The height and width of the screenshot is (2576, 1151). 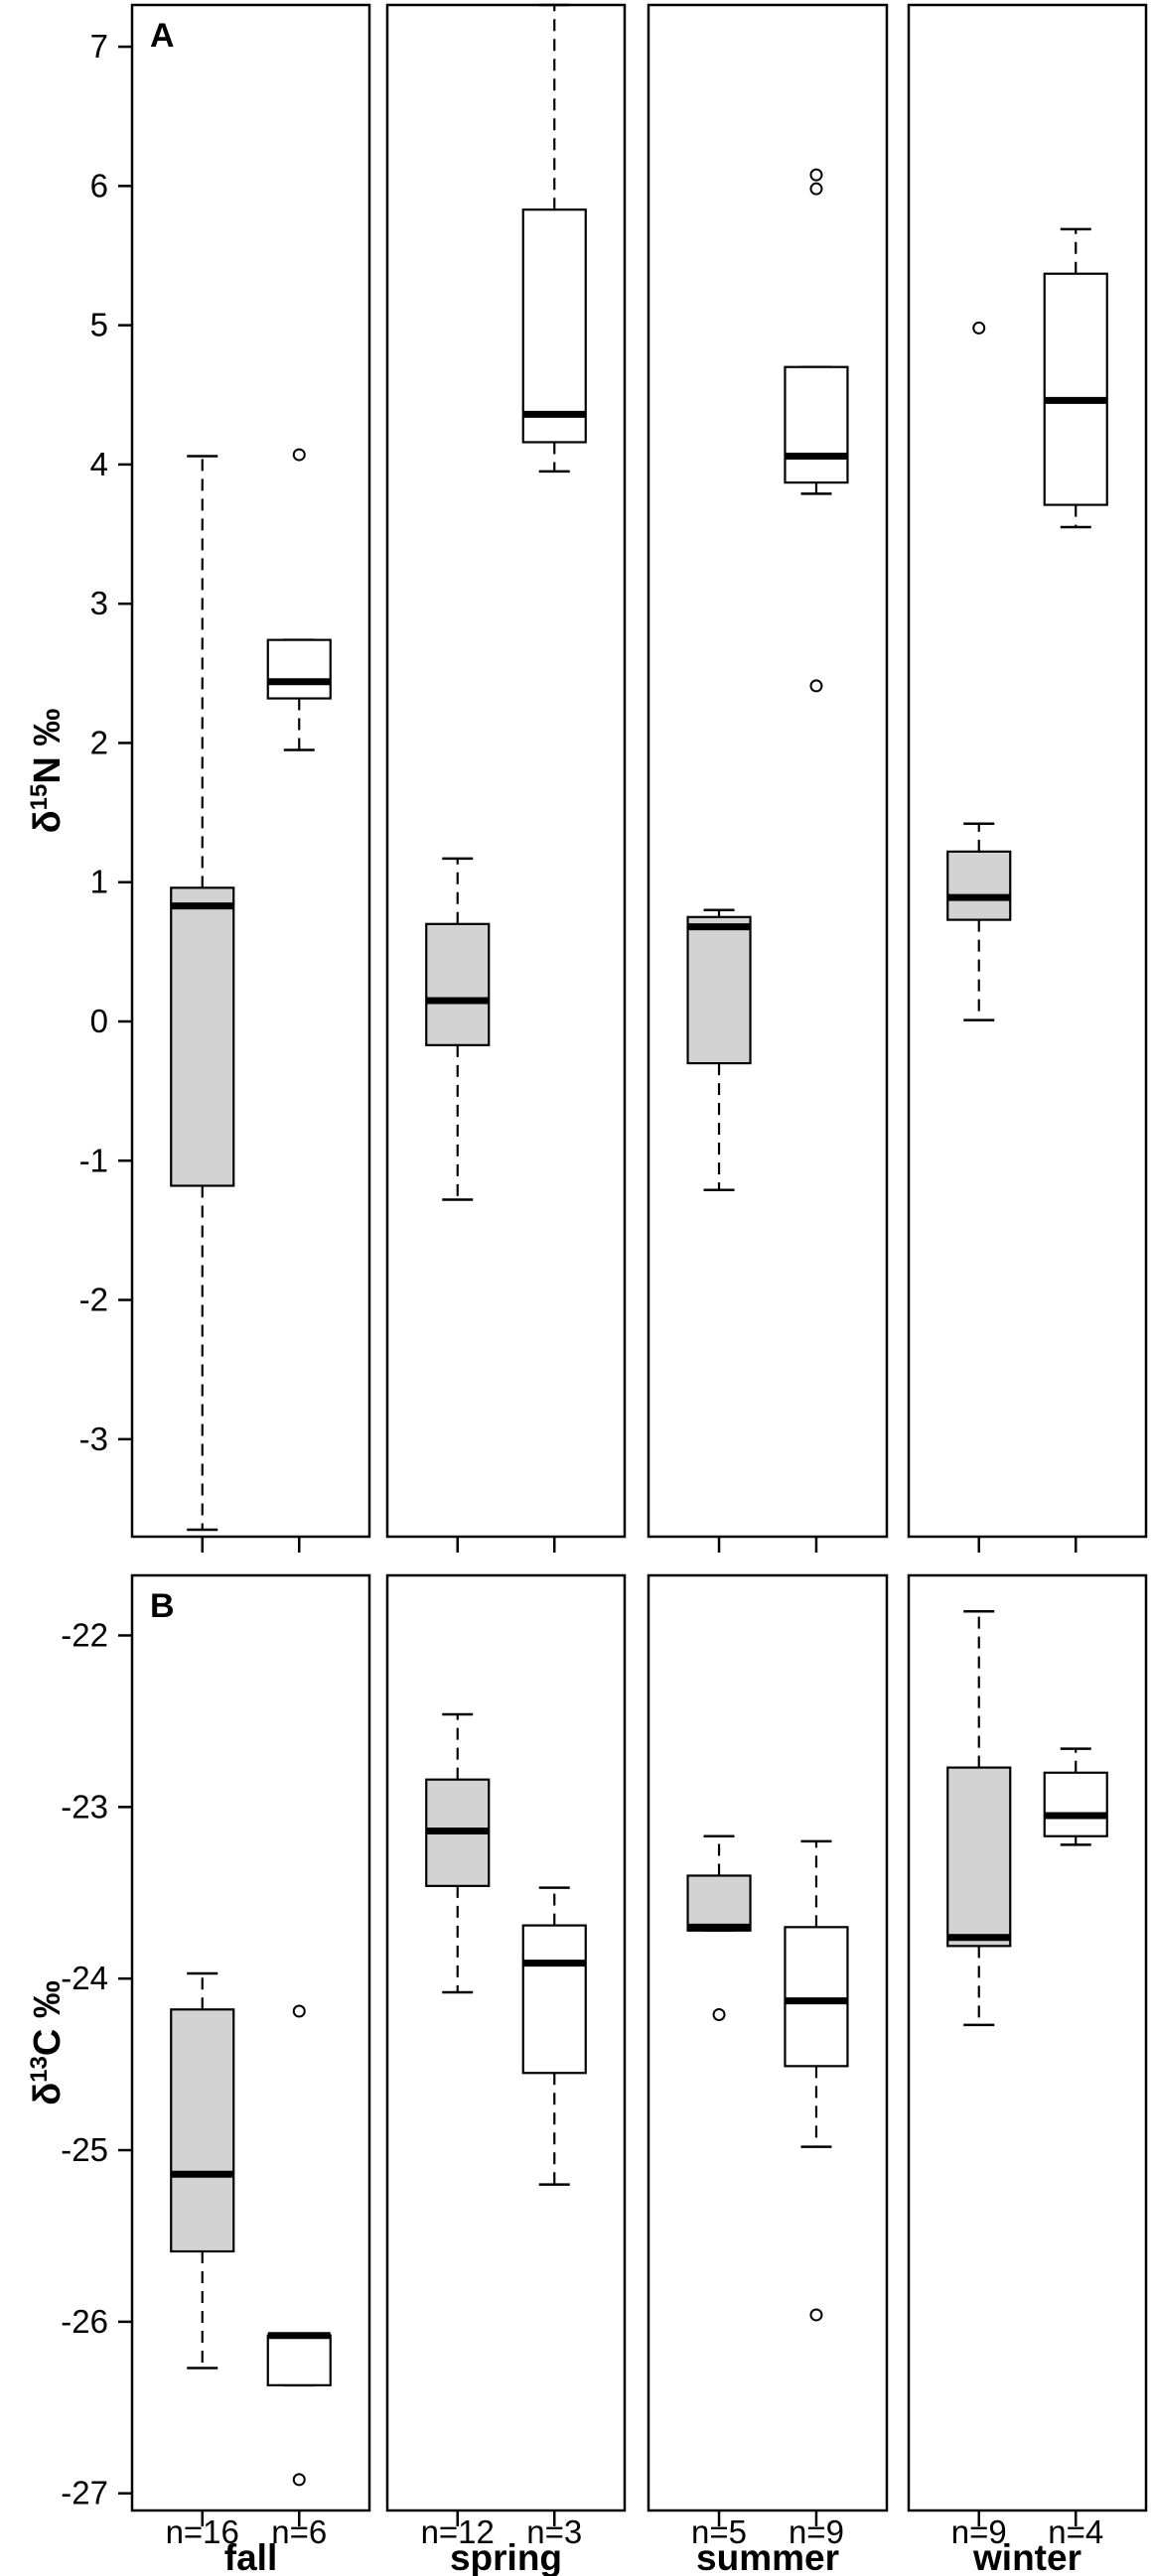 What do you see at coordinates (458, 984) in the screenshot?
I see `box-spring-group1` at bounding box center [458, 984].